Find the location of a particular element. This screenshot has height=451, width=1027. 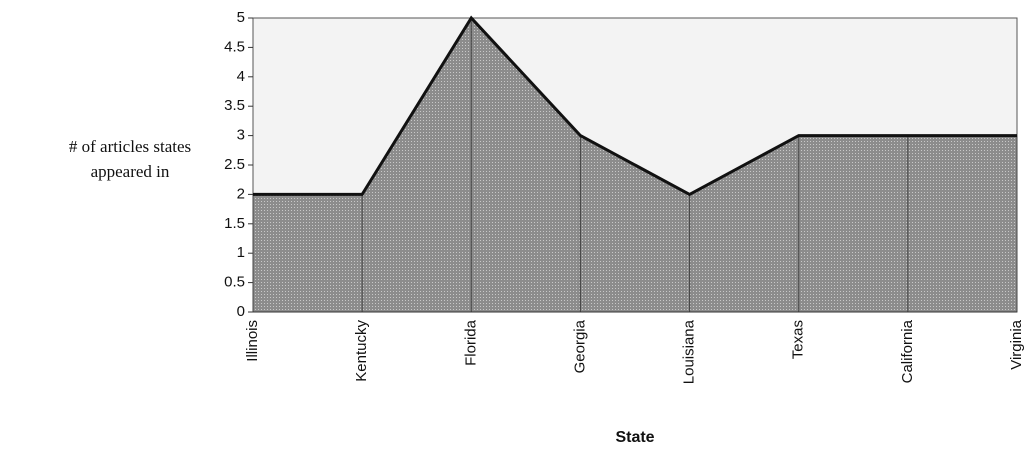

x-tick-label: Kentucky is located at coordinates (361, 351).